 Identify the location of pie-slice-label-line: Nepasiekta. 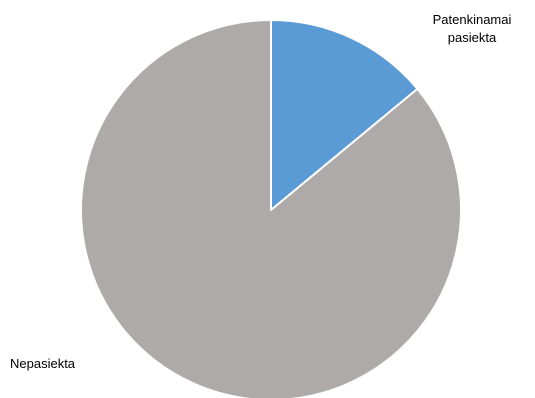
(43, 363).